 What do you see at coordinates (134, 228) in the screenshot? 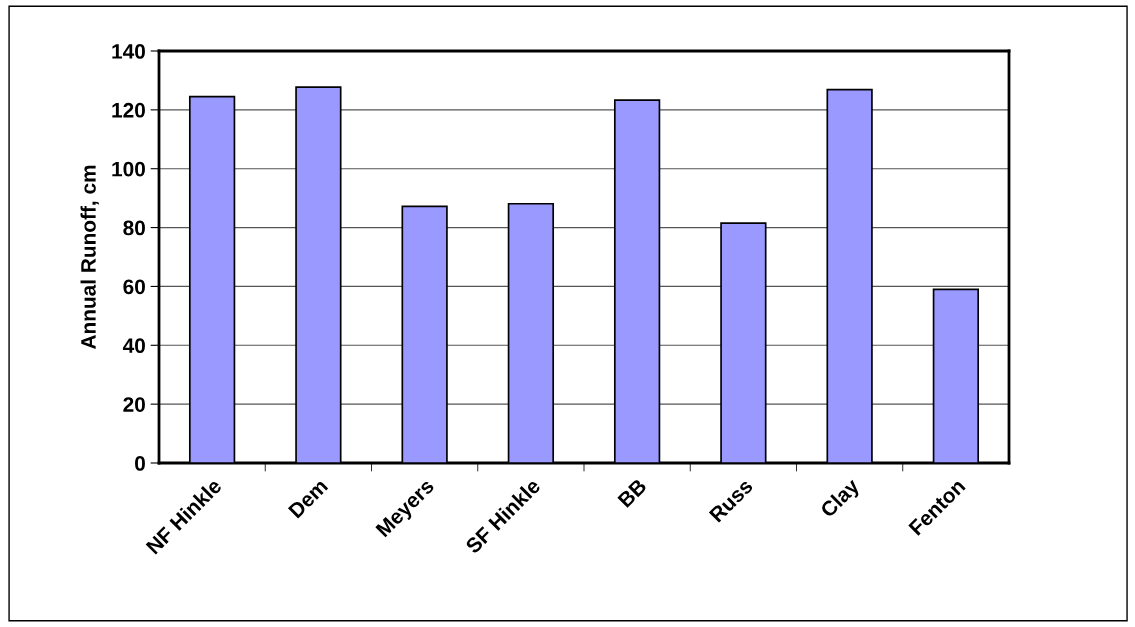
I see `y-tick-label: 80` at bounding box center [134, 228].